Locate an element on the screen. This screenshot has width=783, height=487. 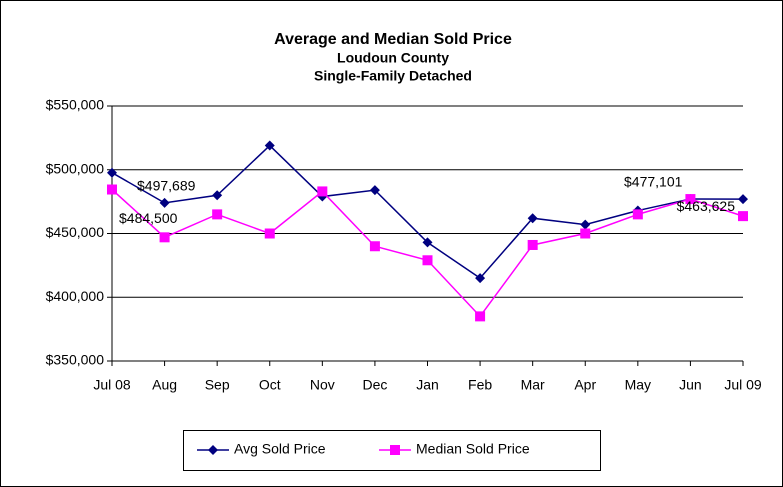
x-tick-label: Dec is located at coordinates (374, 385).